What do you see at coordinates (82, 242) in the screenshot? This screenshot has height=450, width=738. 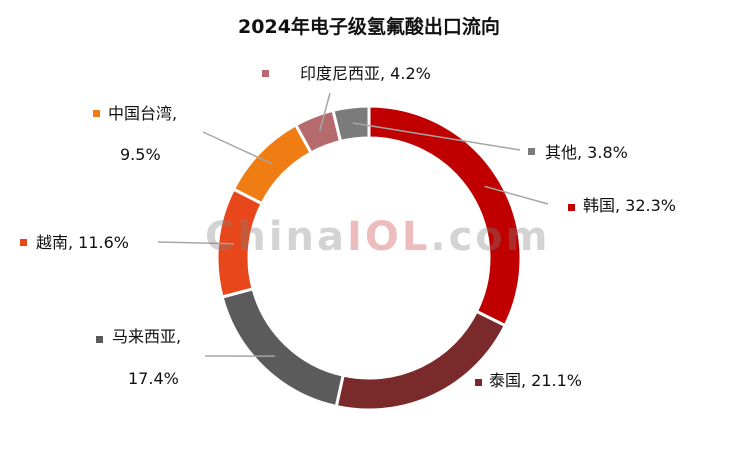 I see `data-label-3: 越南, 11.6%` at bounding box center [82, 242].